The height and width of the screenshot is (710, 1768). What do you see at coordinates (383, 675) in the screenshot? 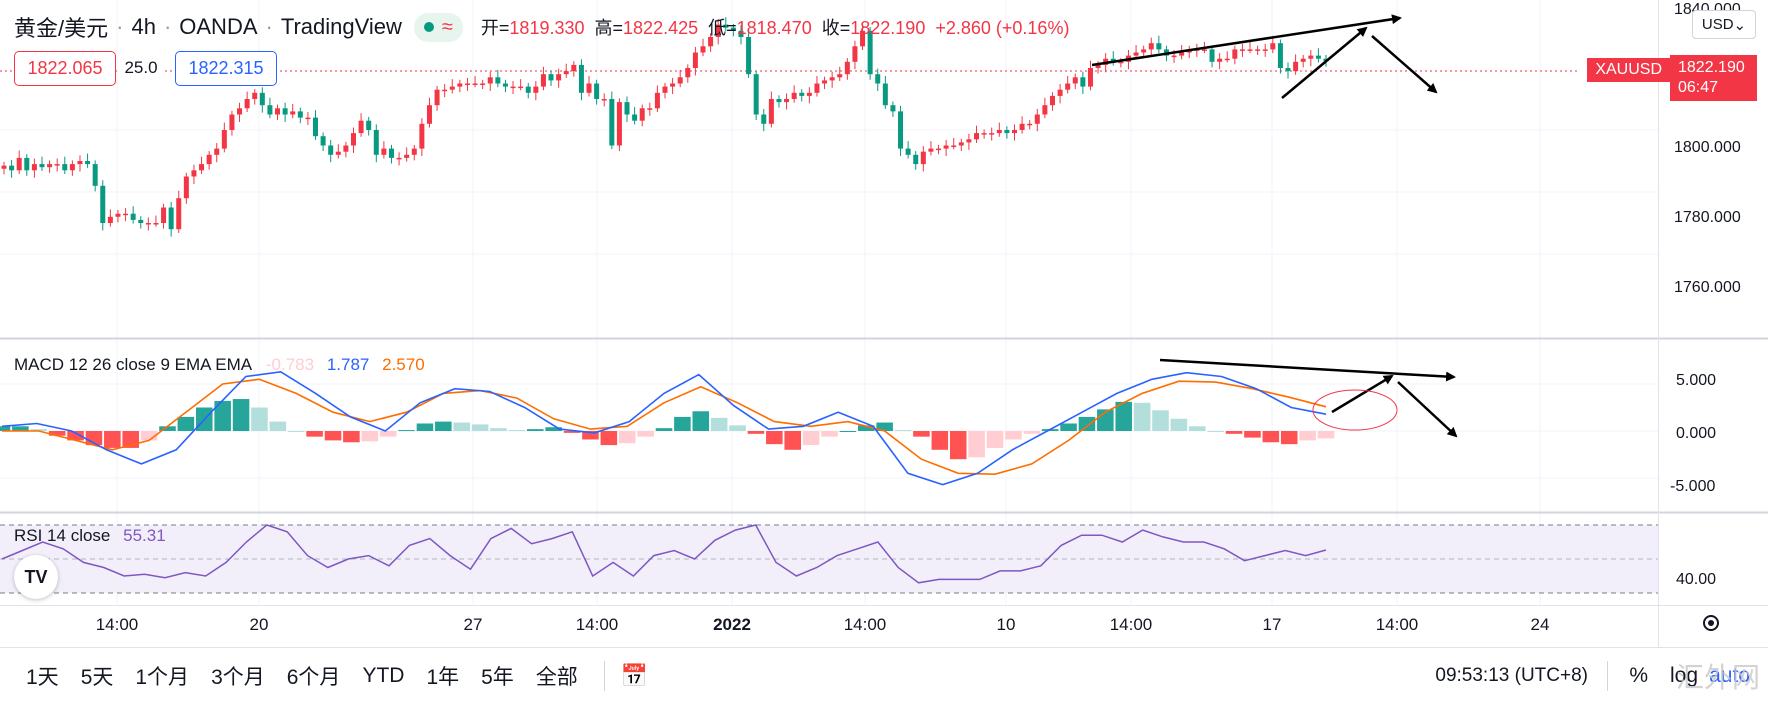
I see `range-ytd-button: YTD` at bounding box center [383, 675].